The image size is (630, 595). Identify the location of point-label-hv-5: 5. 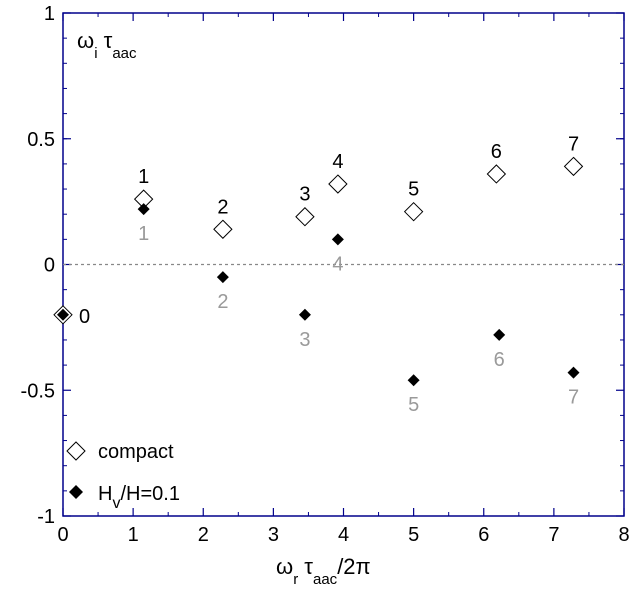
(413, 405).